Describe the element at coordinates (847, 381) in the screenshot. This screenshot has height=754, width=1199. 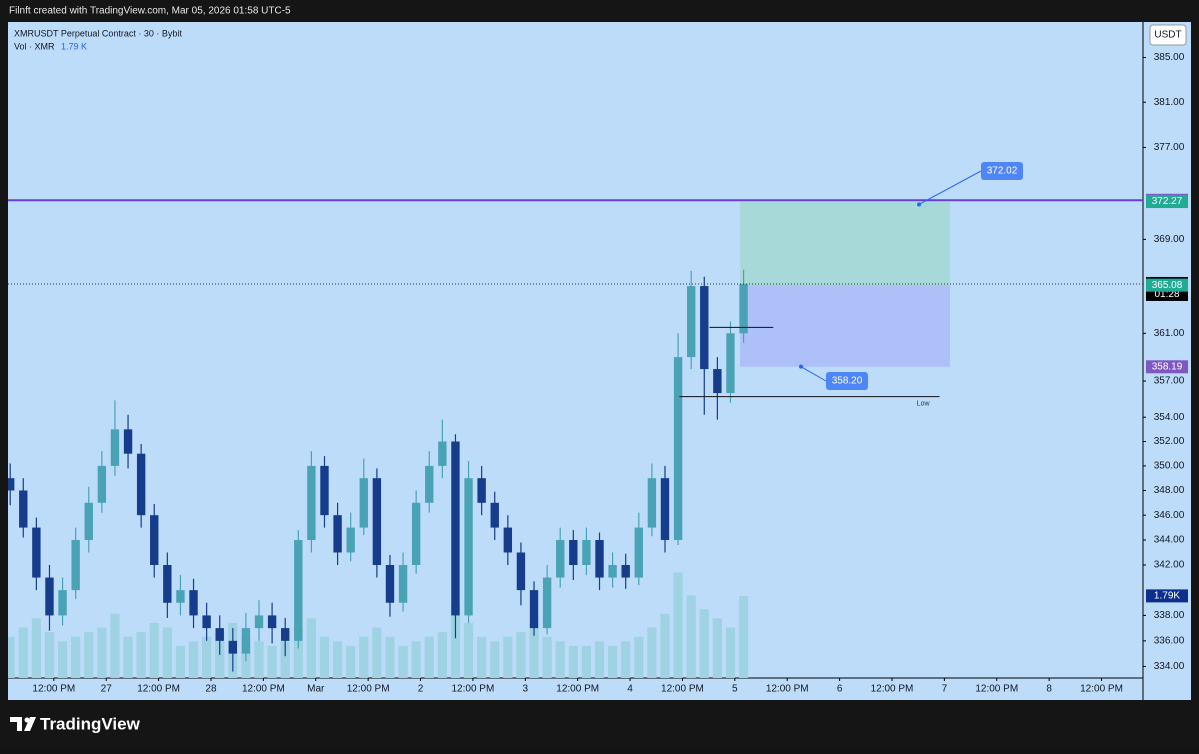
I see `callout-box` at that location.